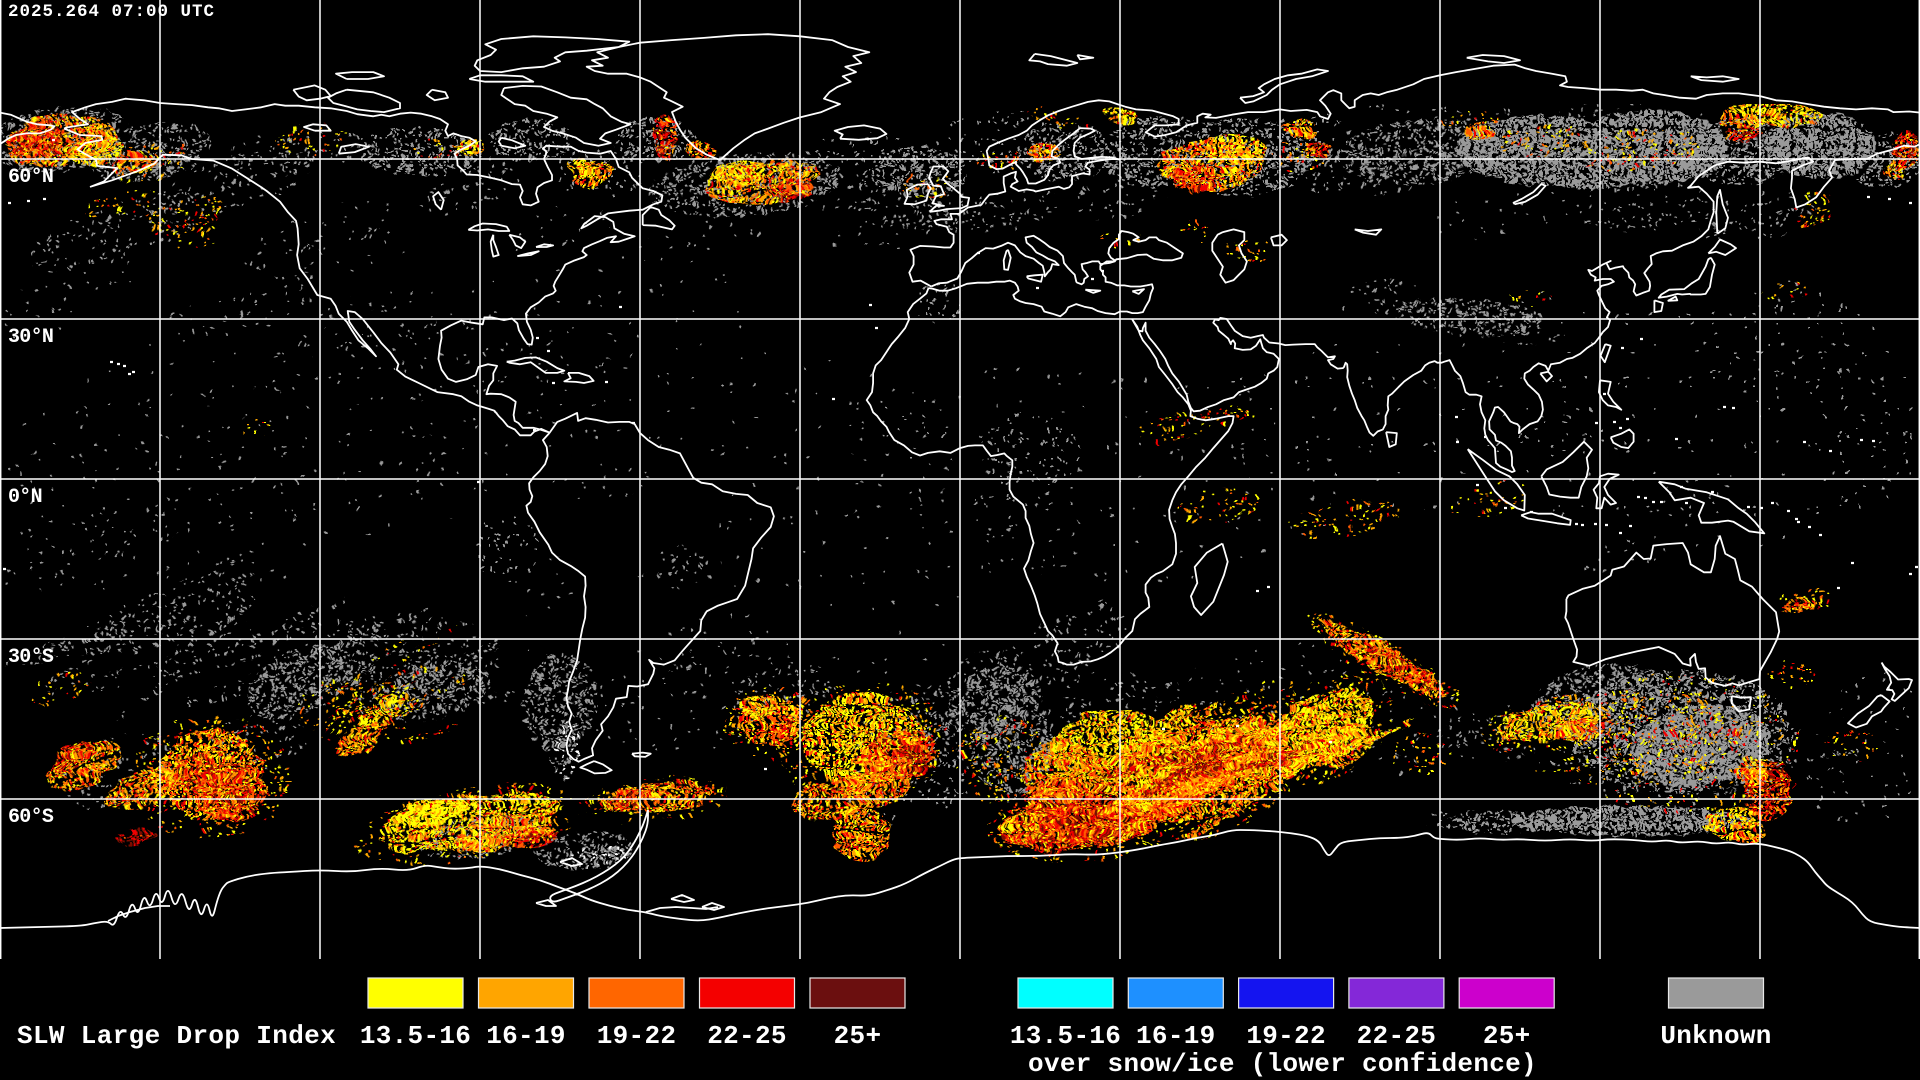 The width and height of the screenshot is (1920, 1080). What do you see at coordinates (176, 1036) in the screenshot?
I see `svg-text: SLW Large Drop Index` at bounding box center [176, 1036].